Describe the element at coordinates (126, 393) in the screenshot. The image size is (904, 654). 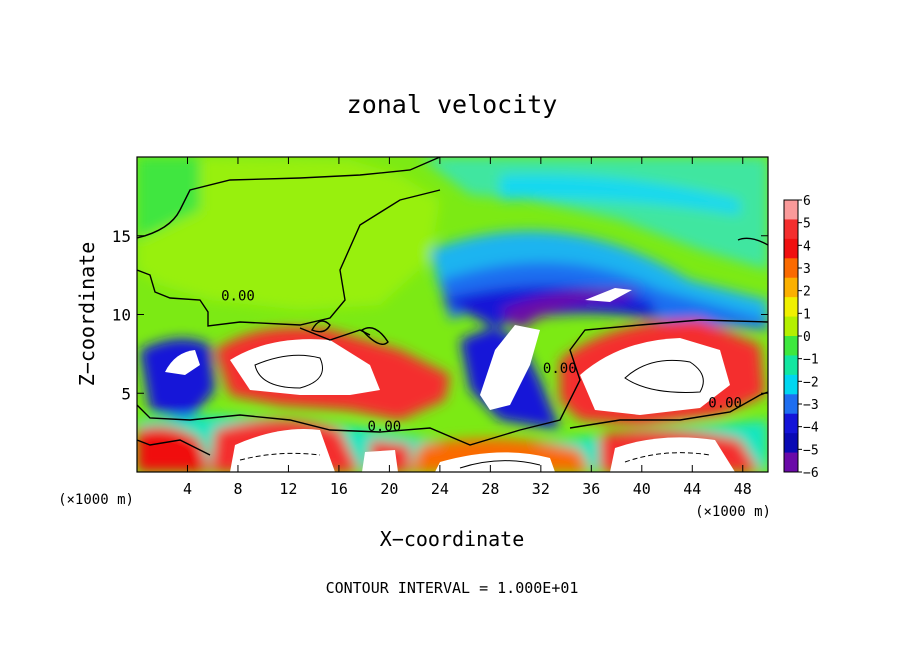
I see `y-tick-label: 5` at that location.